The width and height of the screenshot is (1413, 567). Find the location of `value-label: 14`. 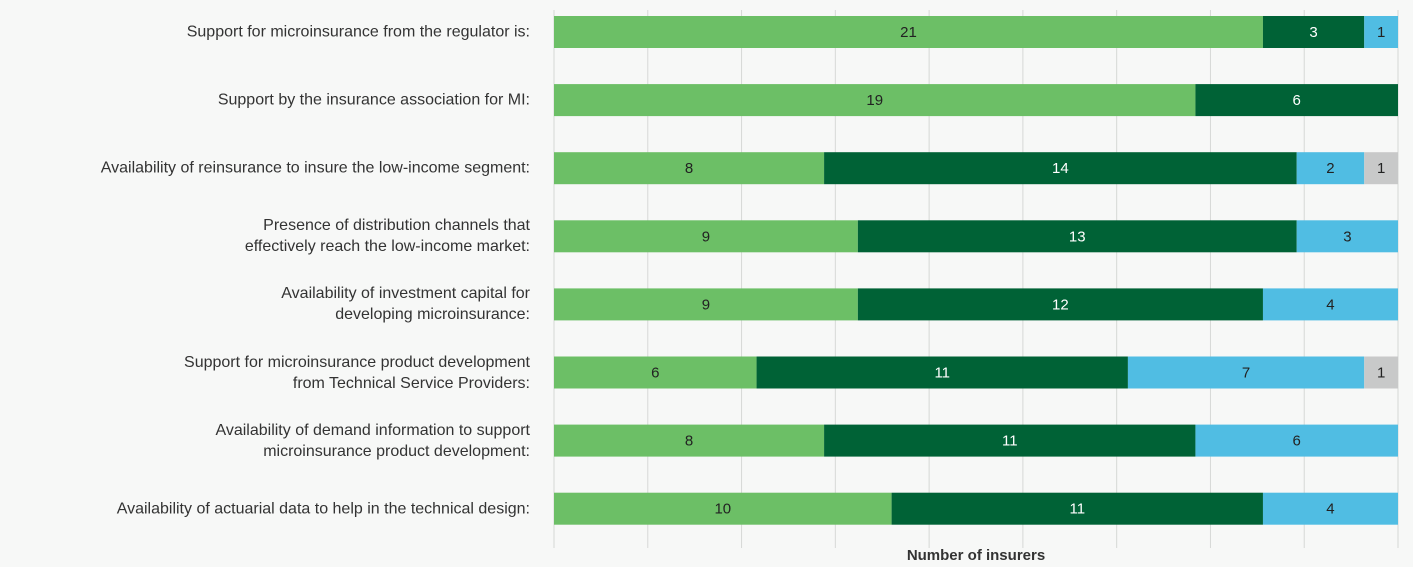

value-label: 14 is located at coordinates (1060, 168).